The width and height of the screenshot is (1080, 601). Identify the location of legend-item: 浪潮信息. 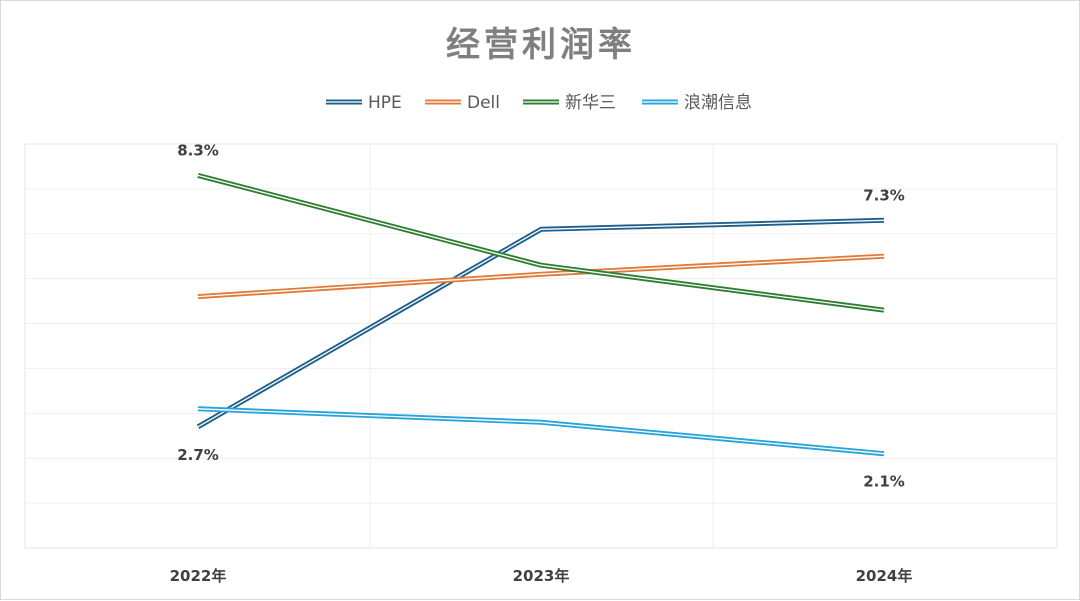
(697, 103).